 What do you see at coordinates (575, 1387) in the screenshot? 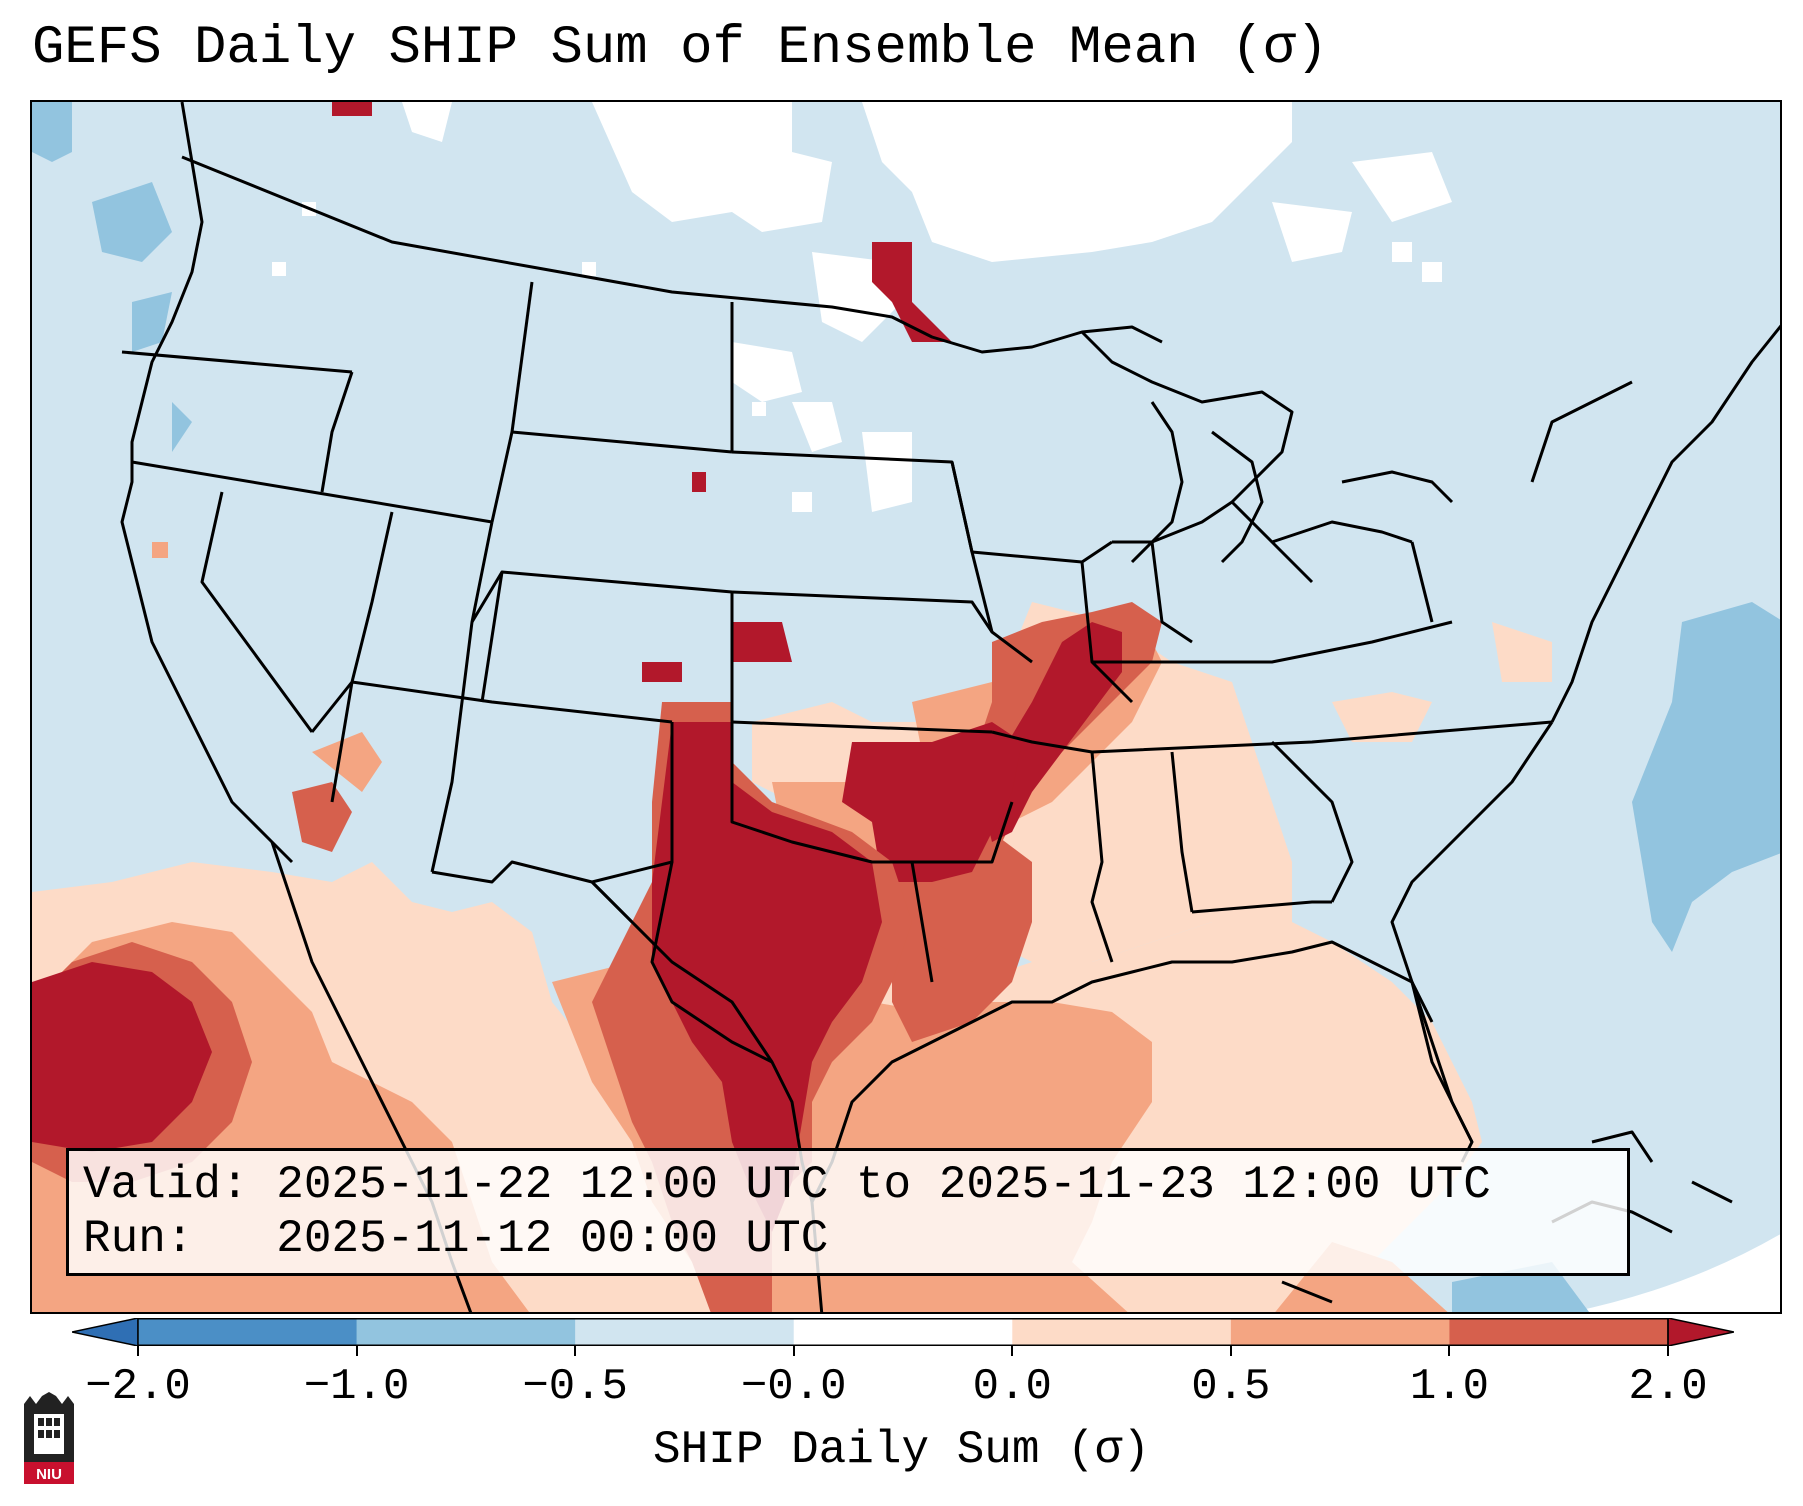
I see `colorbar-tick-label: −0.5` at bounding box center [575, 1387].